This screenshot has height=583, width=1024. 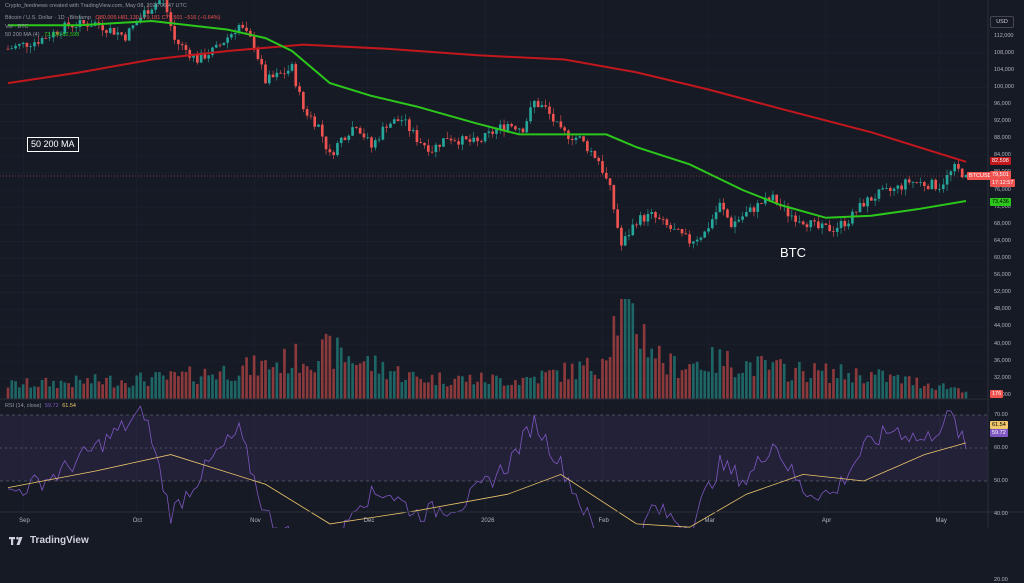 What do you see at coordinates (793, 252) in the screenshot?
I see `btc-annotation: BTC` at bounding box center [793, 252].